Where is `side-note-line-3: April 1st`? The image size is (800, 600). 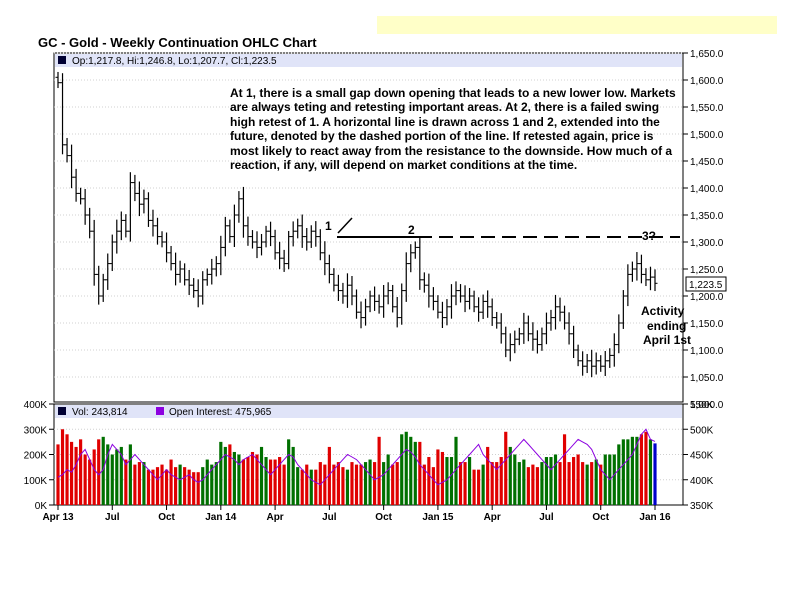
side-note-line-3: April 1st is located at coordinates (667, 340).